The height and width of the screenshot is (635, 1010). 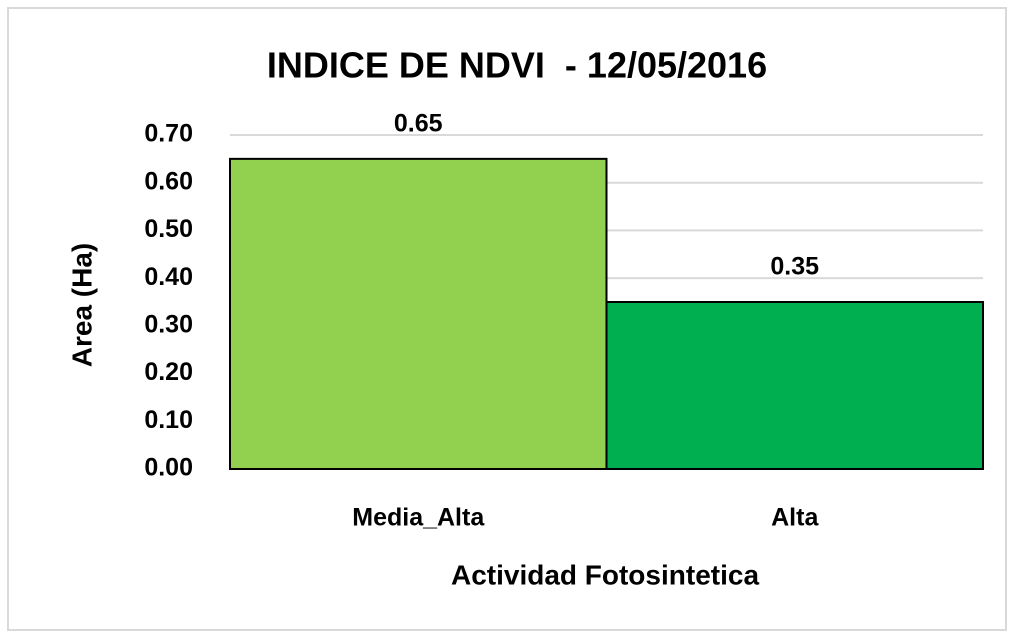 What do you see at coordinates (168, 324) in the screenshot?
I see `y-tick-label: 0.30` at bounding box center [168, 324].